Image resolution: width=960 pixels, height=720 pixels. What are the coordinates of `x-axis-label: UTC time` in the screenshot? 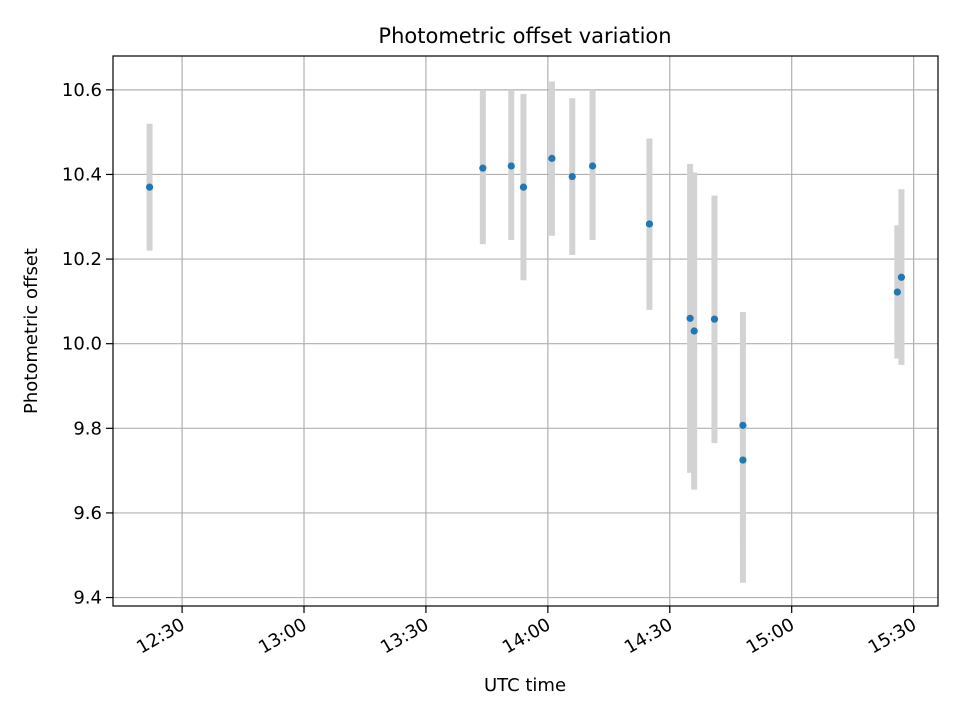 It's located at (525, 685).